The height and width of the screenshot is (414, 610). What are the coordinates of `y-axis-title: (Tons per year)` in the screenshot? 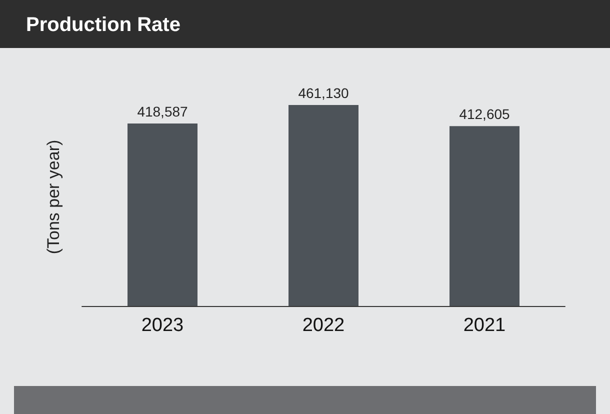 It's located at (53, 197).